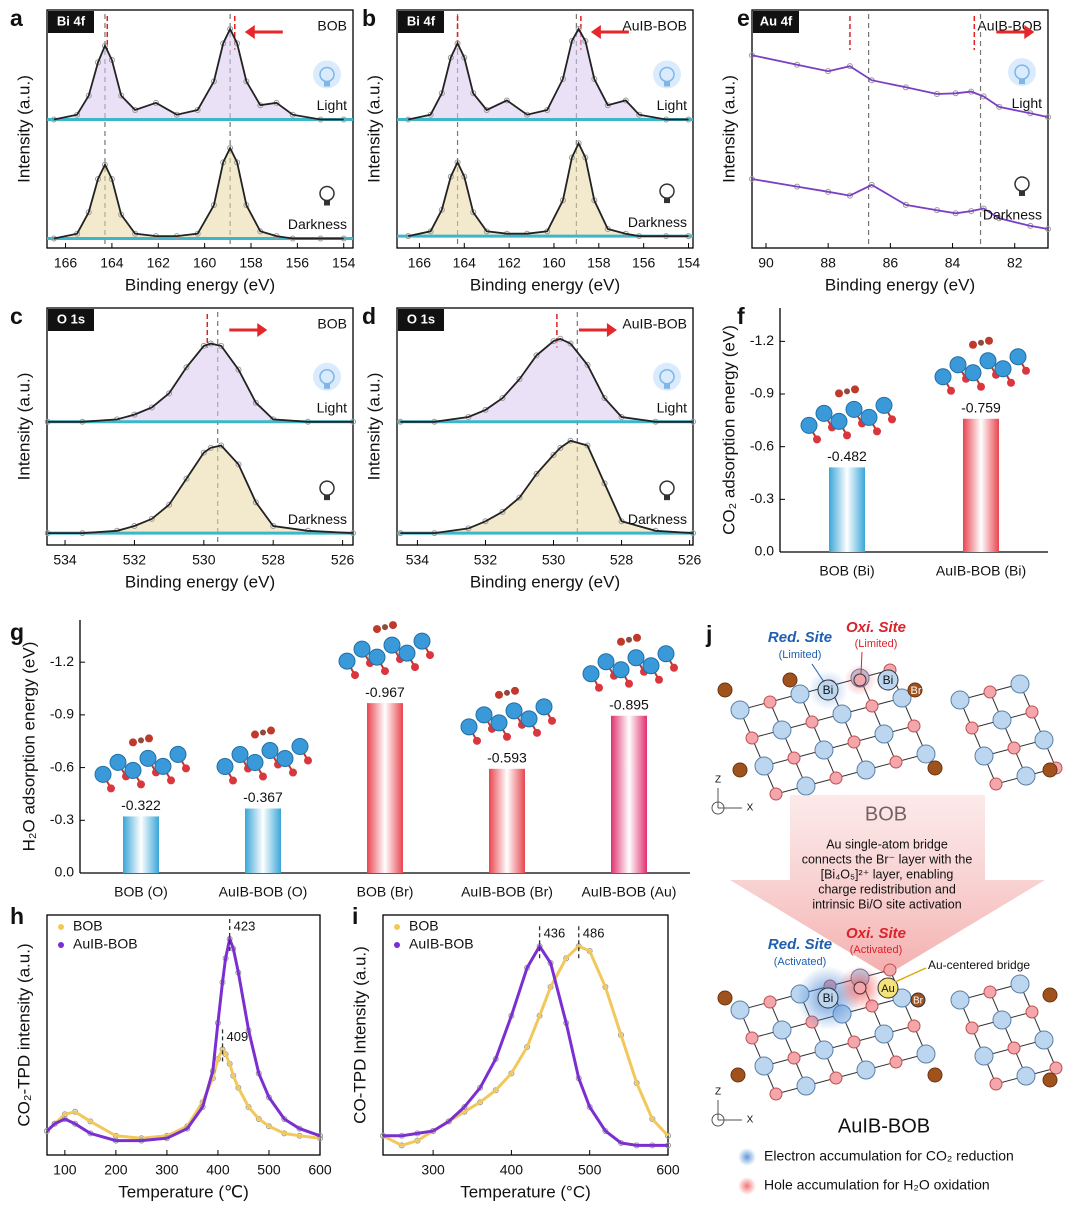  What do you see at coordinates (465, 263) in the screenshot?
I see `x-tick-label: 164` at bounding box center [465, 263].